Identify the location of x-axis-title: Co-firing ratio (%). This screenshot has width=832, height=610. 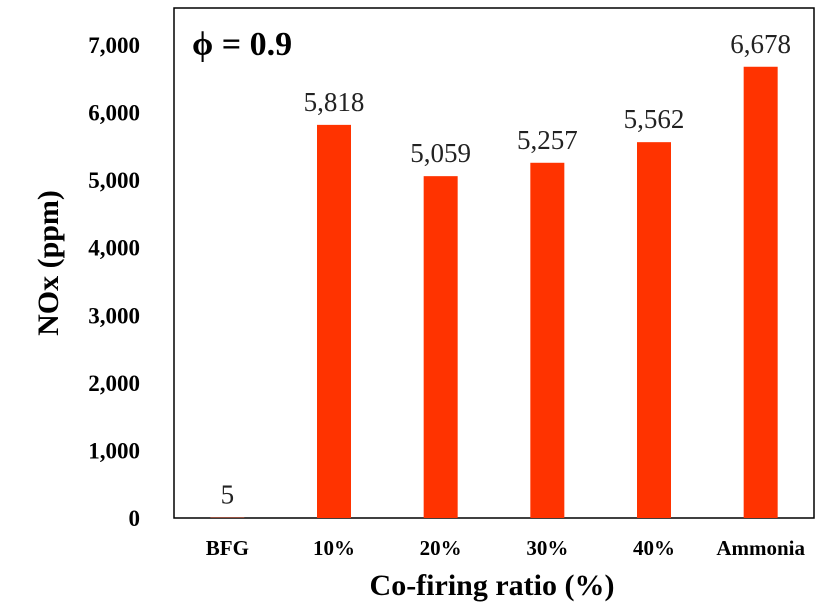
(492, 585).